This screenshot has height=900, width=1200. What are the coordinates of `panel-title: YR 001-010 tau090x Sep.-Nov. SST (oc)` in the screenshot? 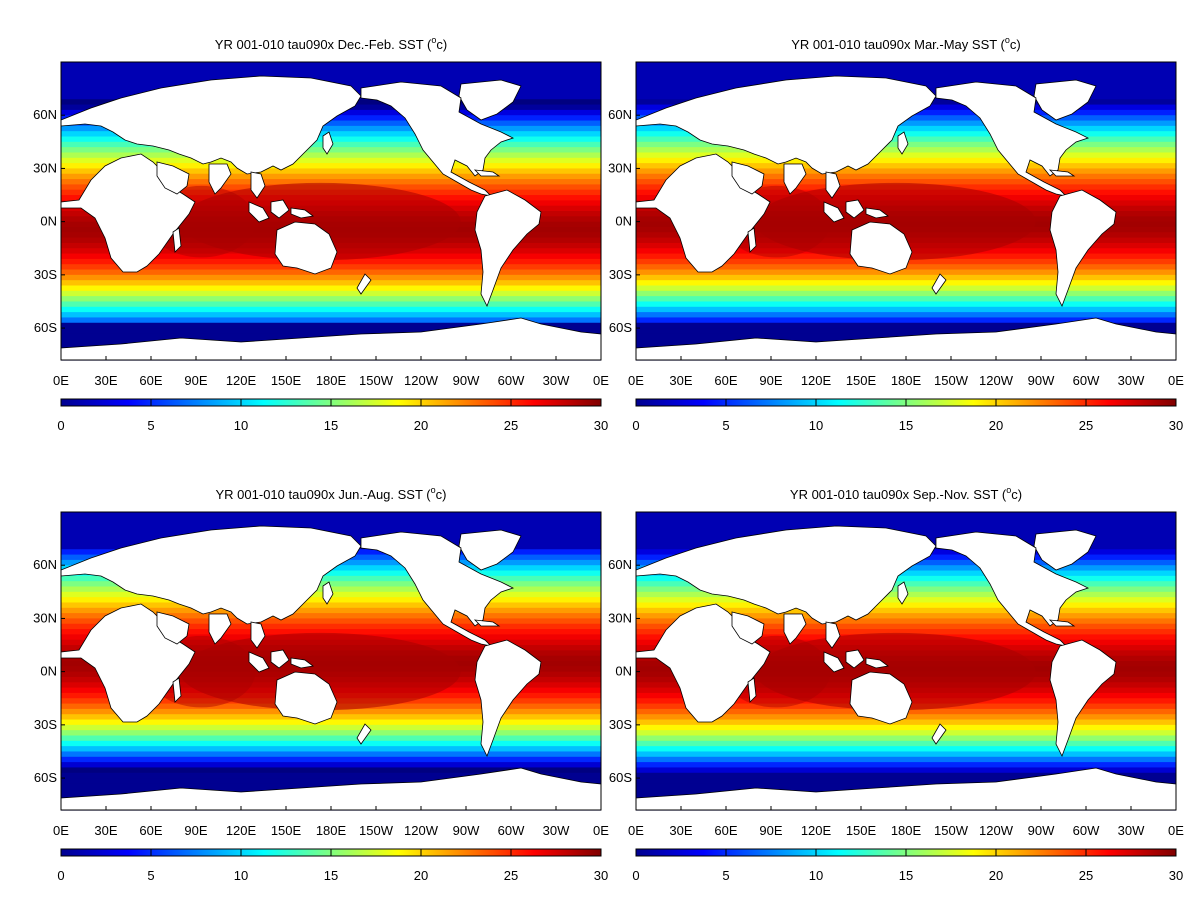 It's located at (906, 493).